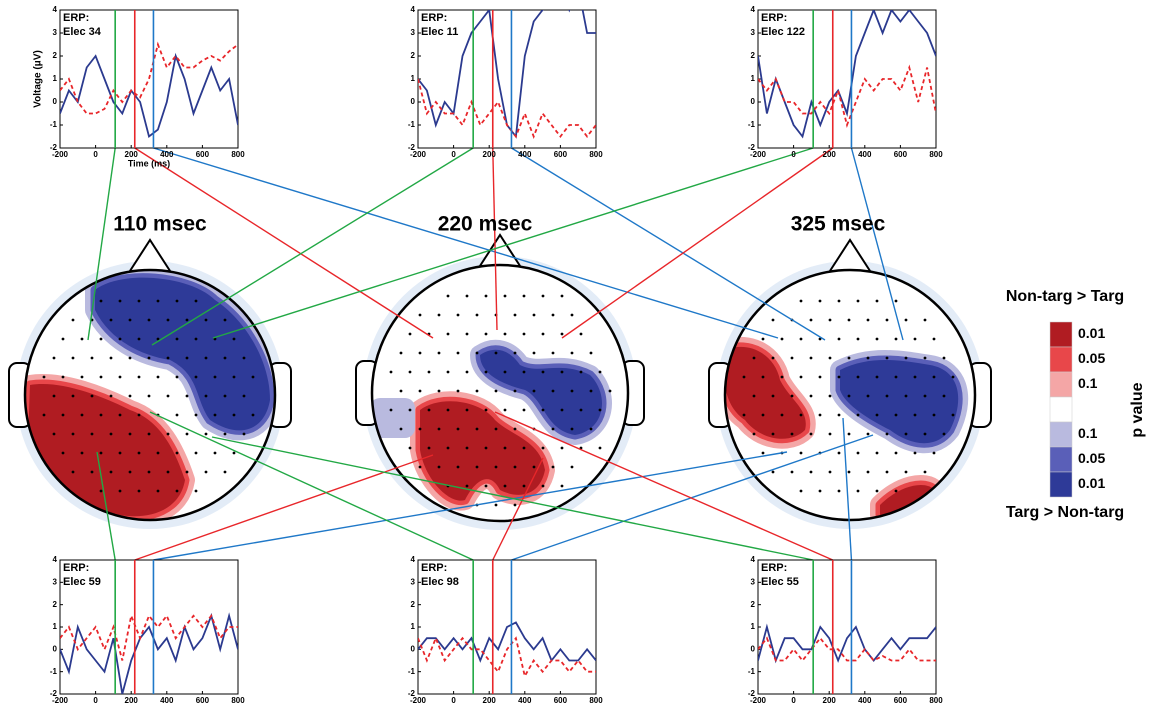 This screenshot has height=709, width=1151. Describe the element at coordinates (596, 154) in the screenshot. I see `x-tick-label: 800` at that location.